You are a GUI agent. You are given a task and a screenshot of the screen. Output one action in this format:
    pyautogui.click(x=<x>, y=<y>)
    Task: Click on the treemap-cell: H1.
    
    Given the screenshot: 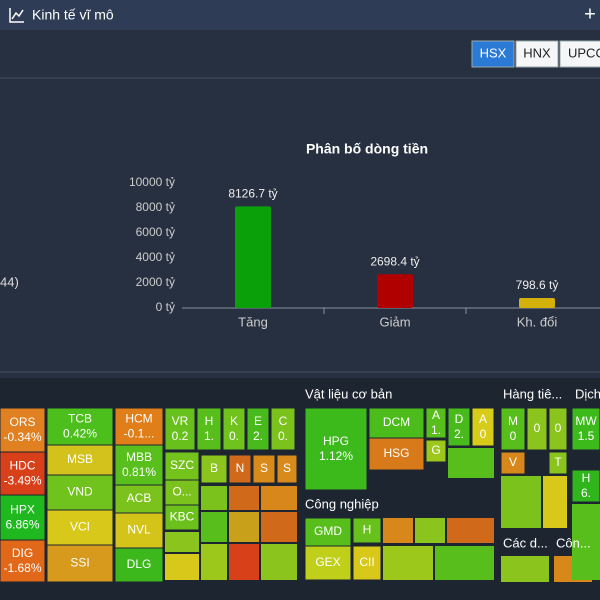 What is the action you would take?
    pyautogui.click(x=209, y=429)
    